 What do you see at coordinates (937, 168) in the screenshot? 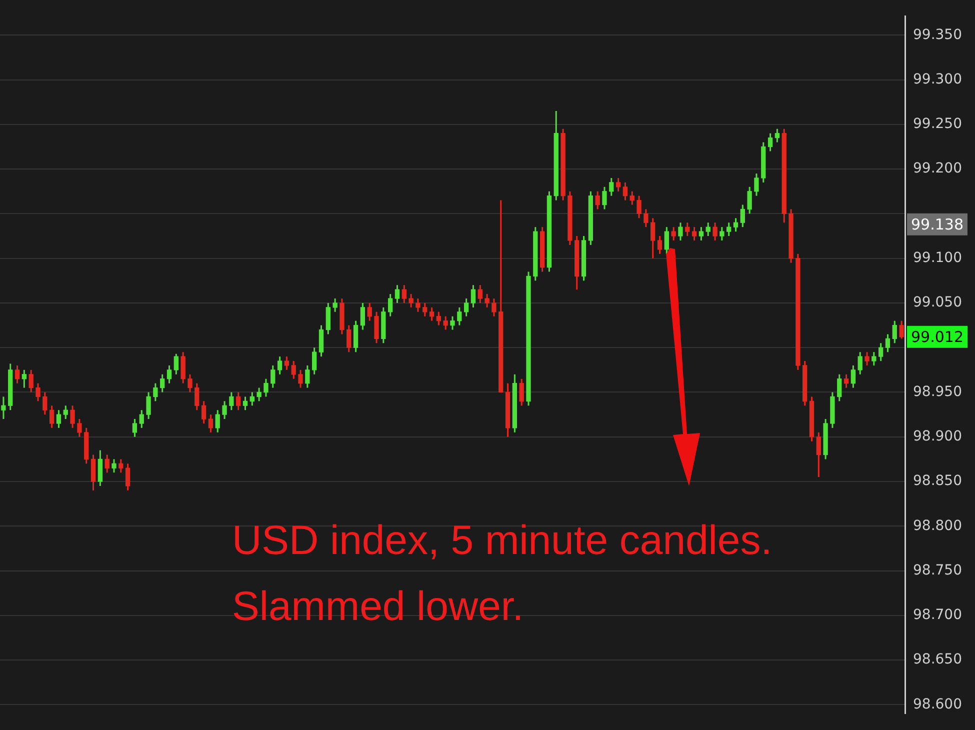
I see `y-tick-label: 99.200` at bounding box center [937, 168].